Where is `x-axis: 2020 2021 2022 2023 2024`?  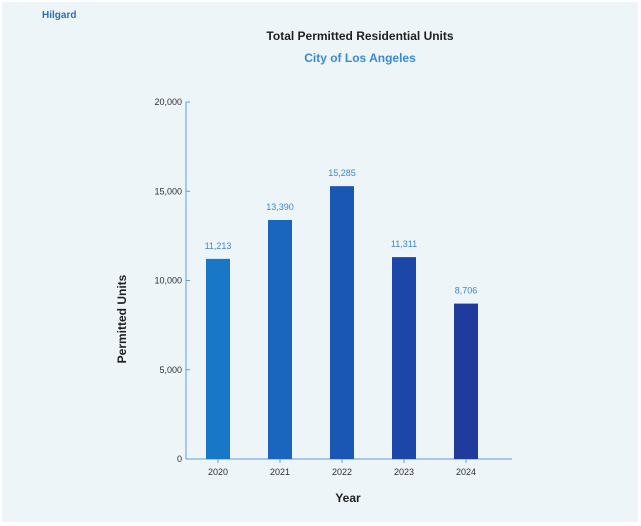 x-axis: 2020 2021 2022 2023 2024 is located at coordinates (349, 467).